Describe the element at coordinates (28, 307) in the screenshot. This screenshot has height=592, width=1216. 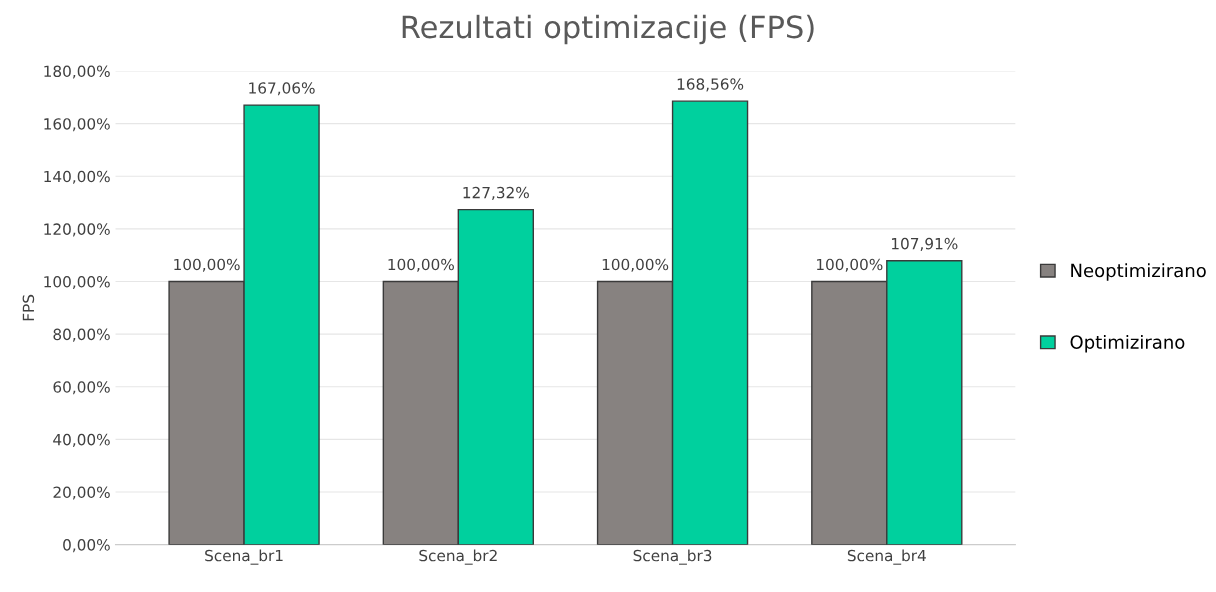
I see `y-axis-title: FPS` at that location.